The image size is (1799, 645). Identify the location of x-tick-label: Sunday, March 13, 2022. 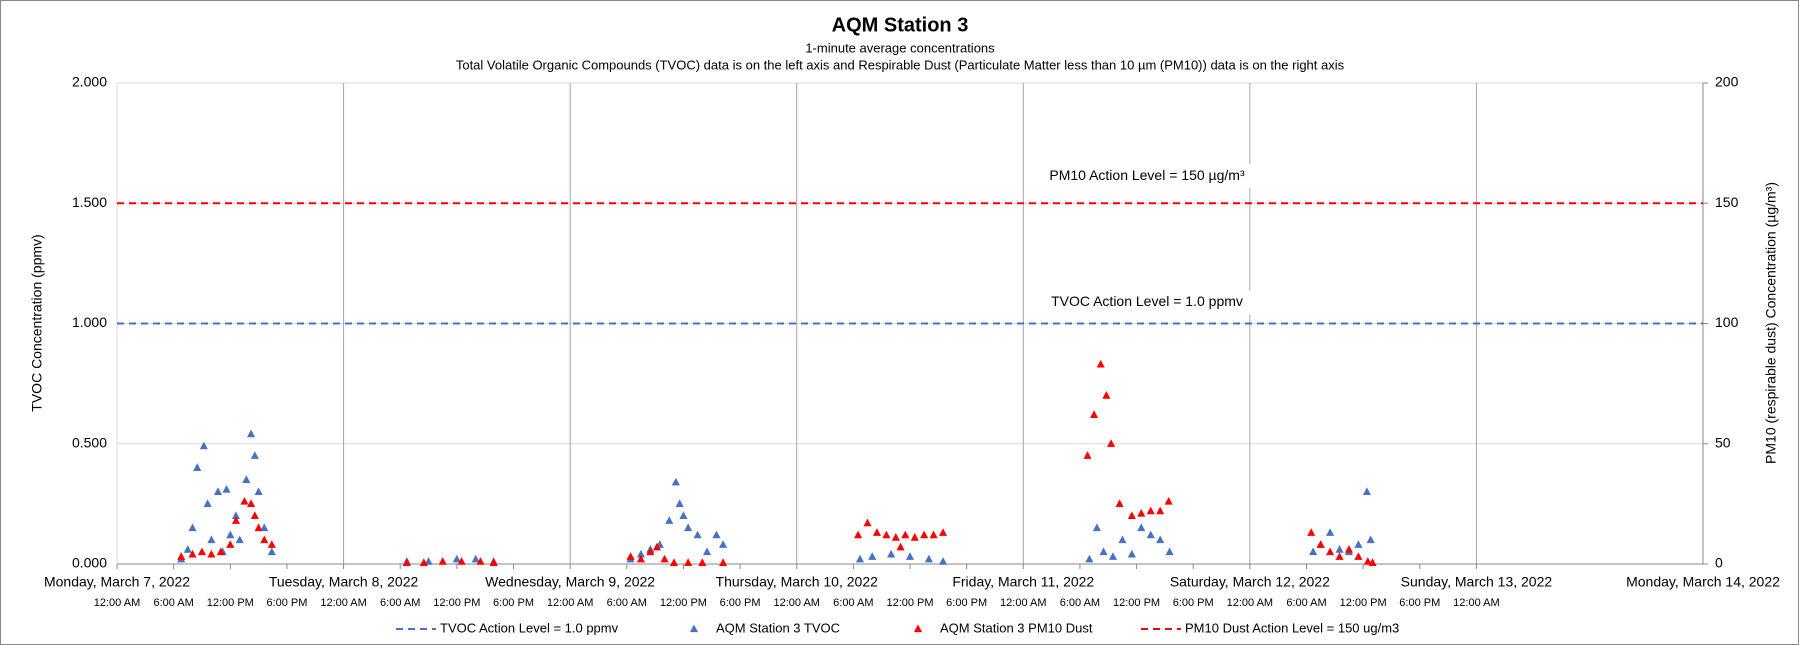
(1477, 582).